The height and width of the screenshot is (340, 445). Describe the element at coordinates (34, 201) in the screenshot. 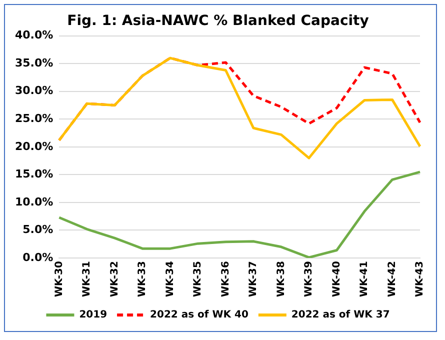

I see `y-tick-label: 10.0%` at that location.